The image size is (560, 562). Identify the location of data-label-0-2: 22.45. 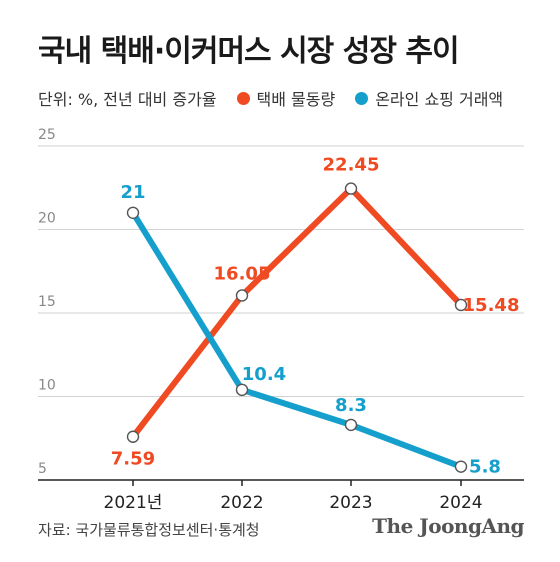
(351, 165).